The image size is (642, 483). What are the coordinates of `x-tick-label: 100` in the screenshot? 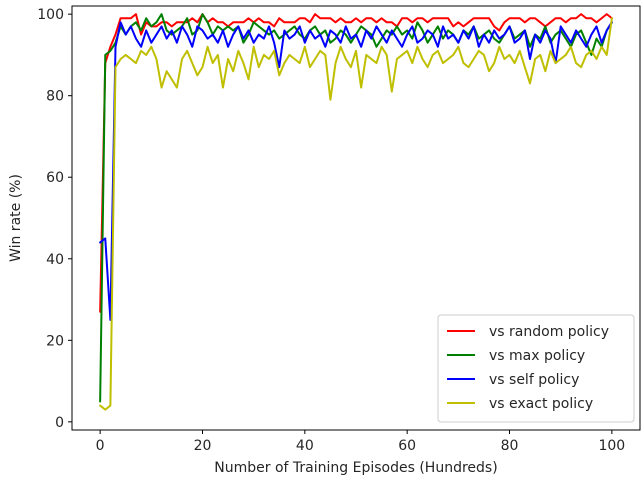 It's located at (611, 446).